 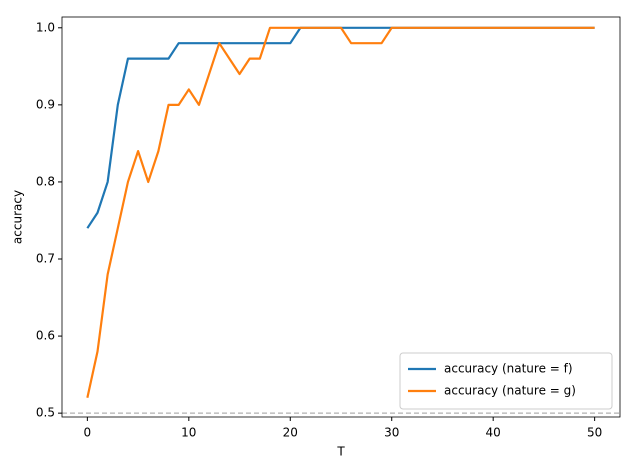 I want to click on x-axis-label: T, so click(x=340, y=452).